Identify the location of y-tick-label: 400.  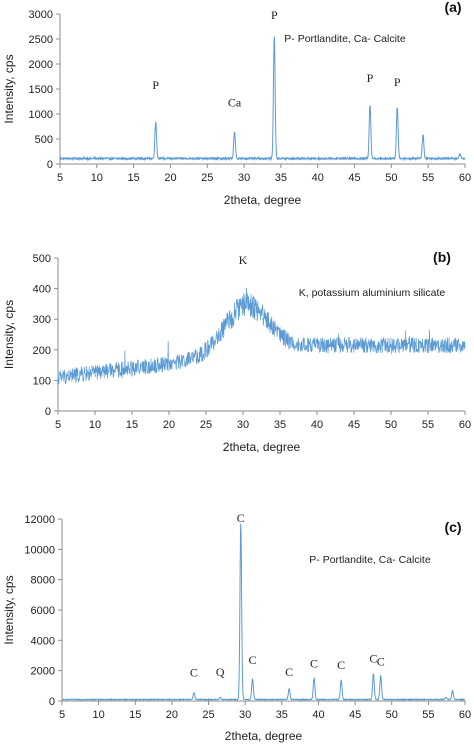
(42, 290).